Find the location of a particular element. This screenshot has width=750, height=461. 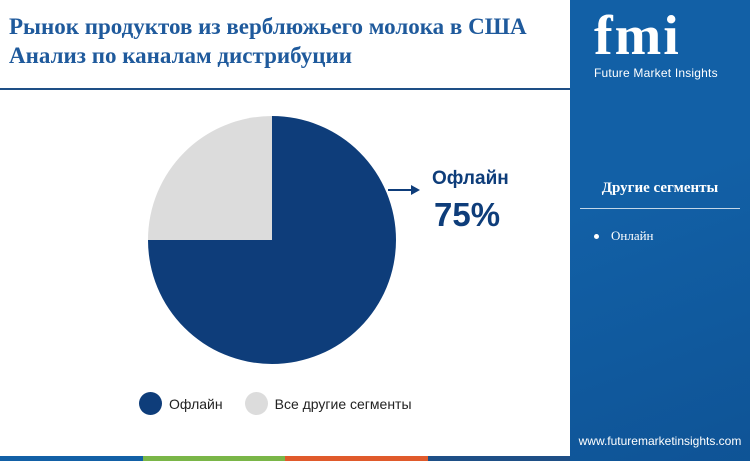

legend-swatch-other is located at coordinates (256, 403).